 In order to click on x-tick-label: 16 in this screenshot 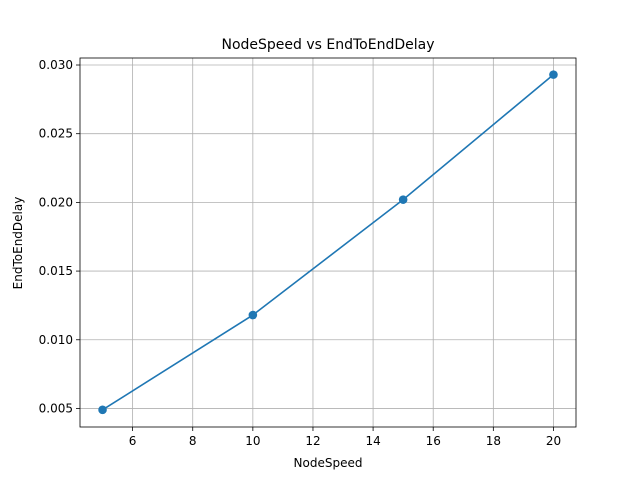, I will do `click(433, 441)`.